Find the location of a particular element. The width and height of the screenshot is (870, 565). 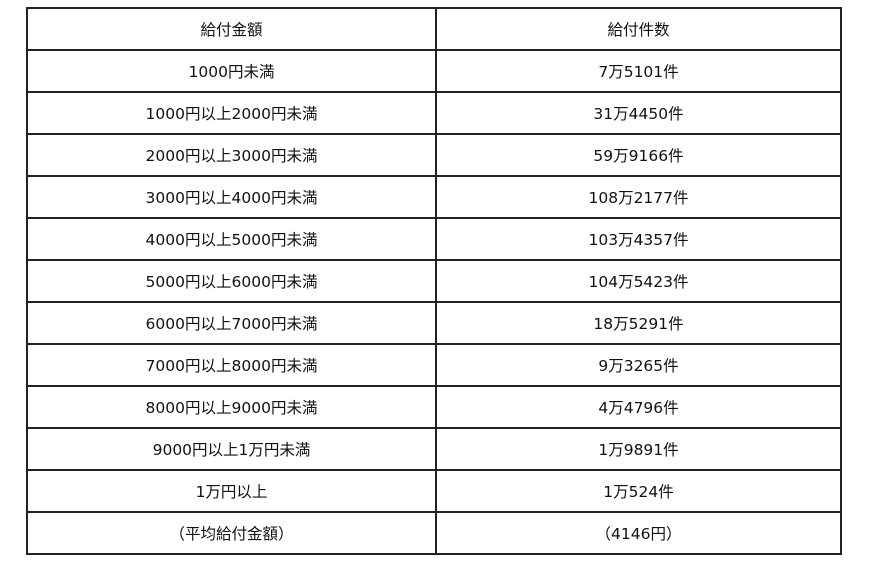

amount-cell: 1000円以上2000円未満 is located at coordinates (231, 113).